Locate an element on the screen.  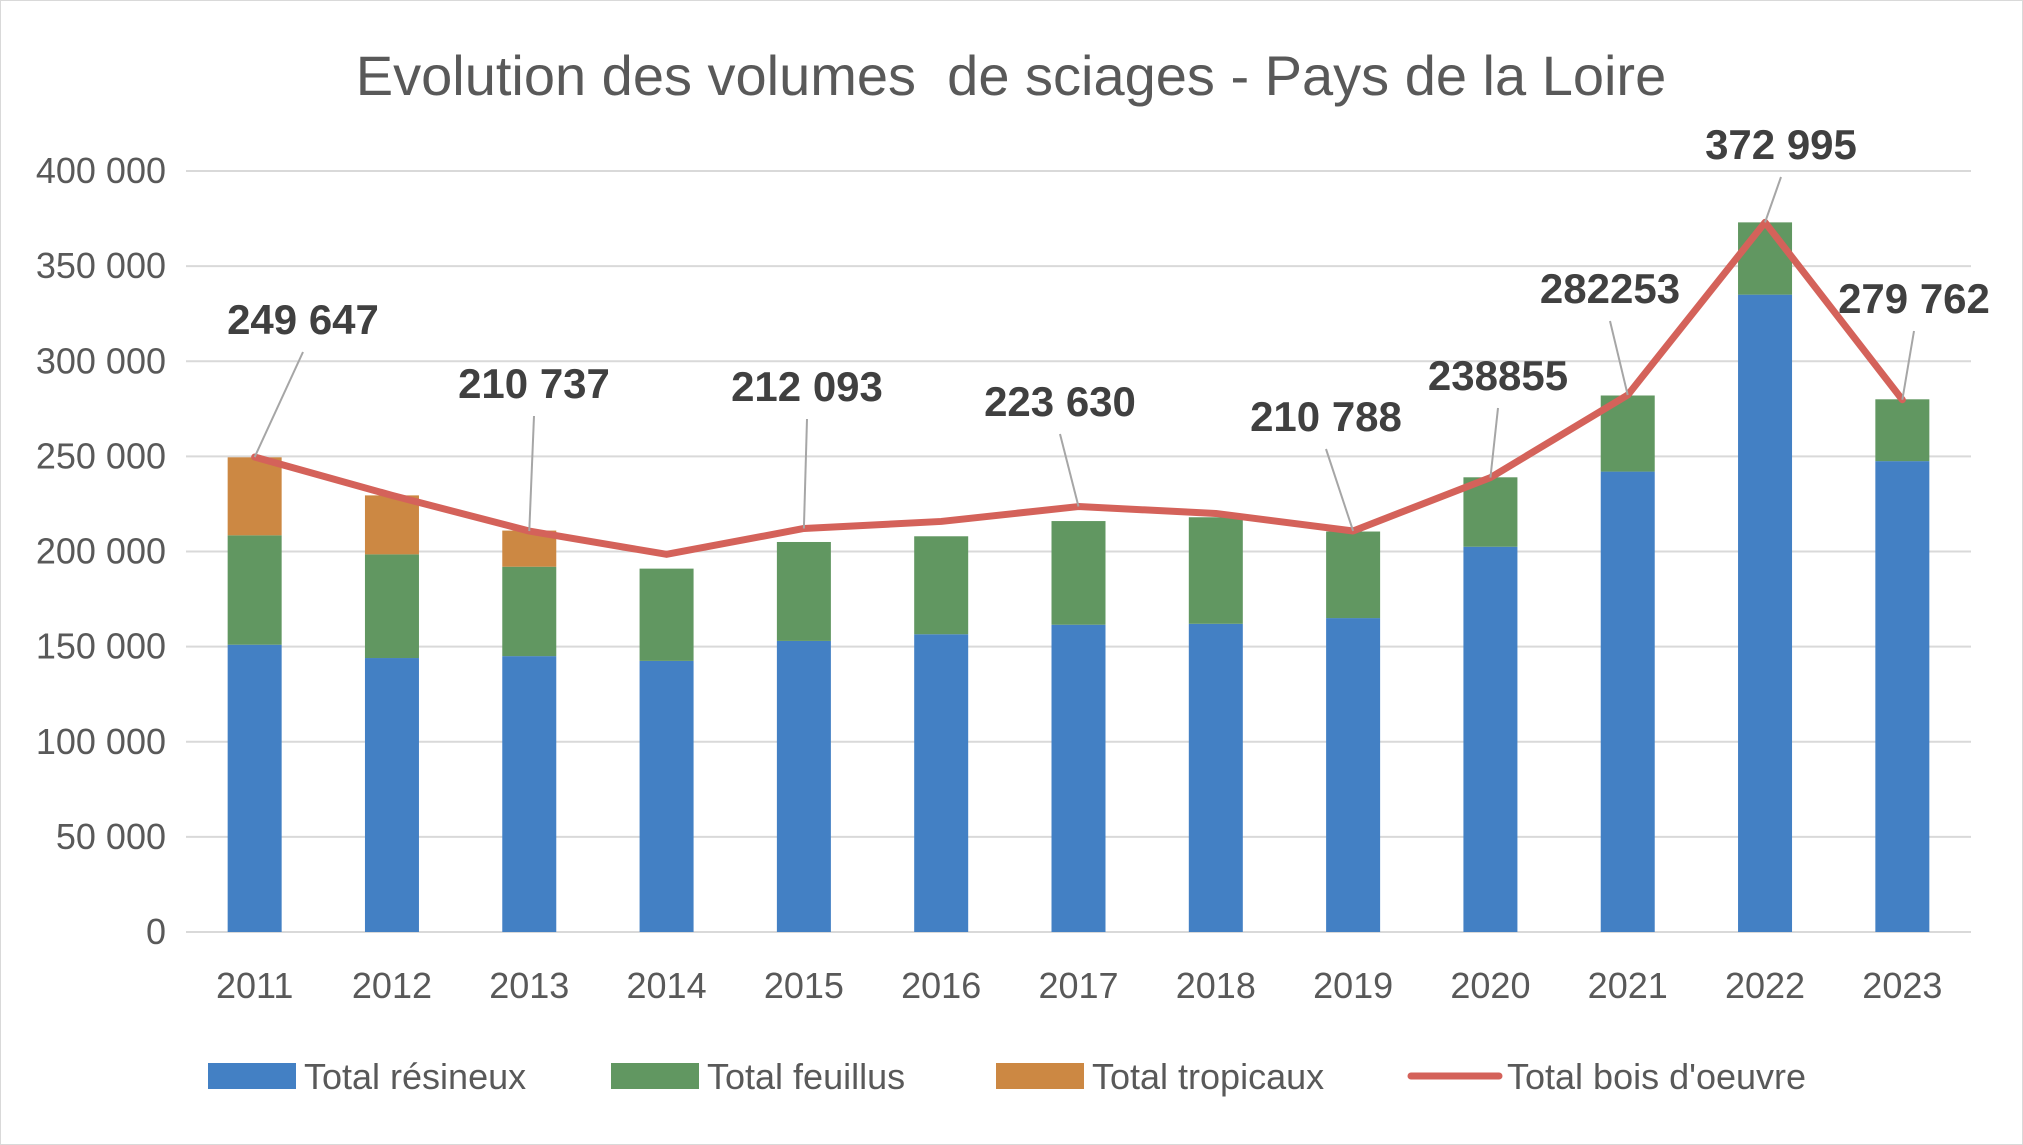
data-label-2022: 372 995 is located at coordinates (1781, 144).